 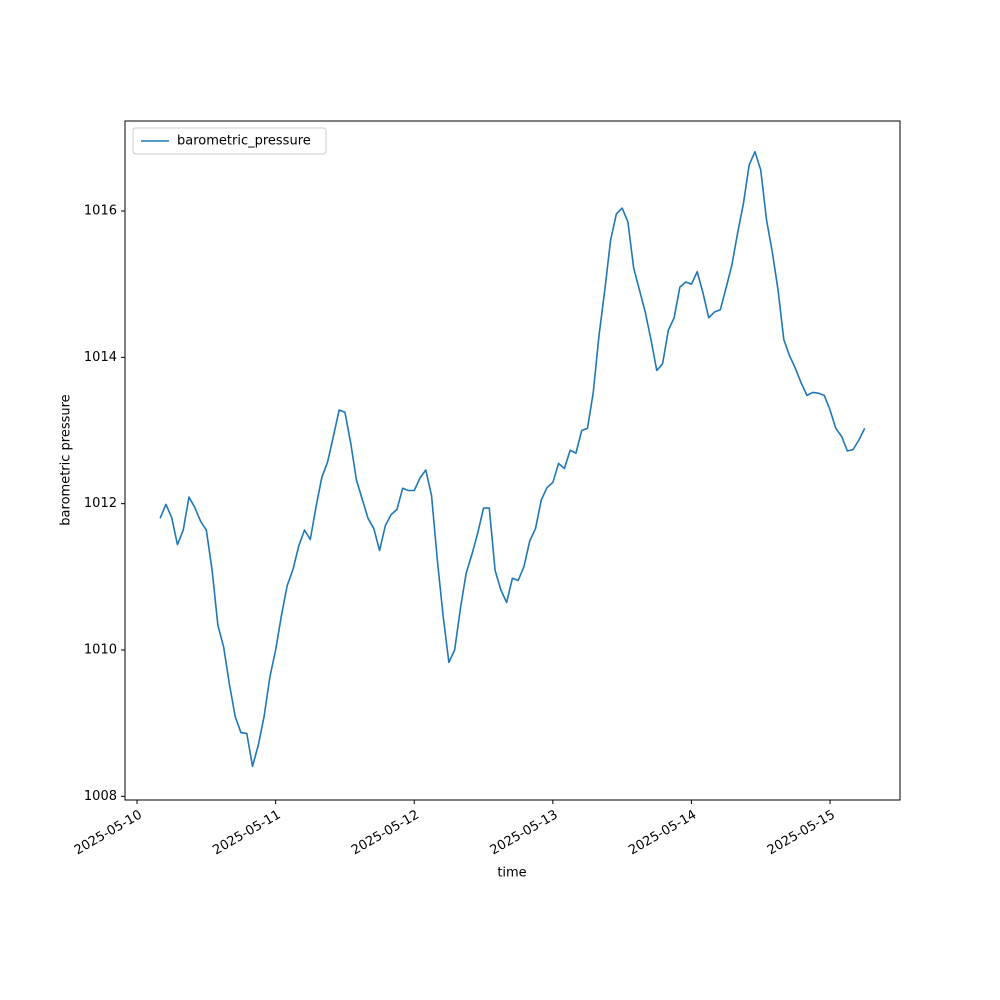 What do you see at coordinates (100, 210) in the screenshot?
I see `y-tick-label: 1016` at bounding box center [100, 210].